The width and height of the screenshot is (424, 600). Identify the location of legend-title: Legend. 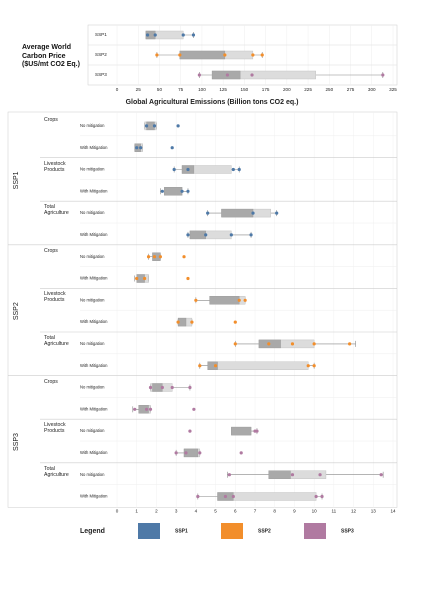
(92, 531).